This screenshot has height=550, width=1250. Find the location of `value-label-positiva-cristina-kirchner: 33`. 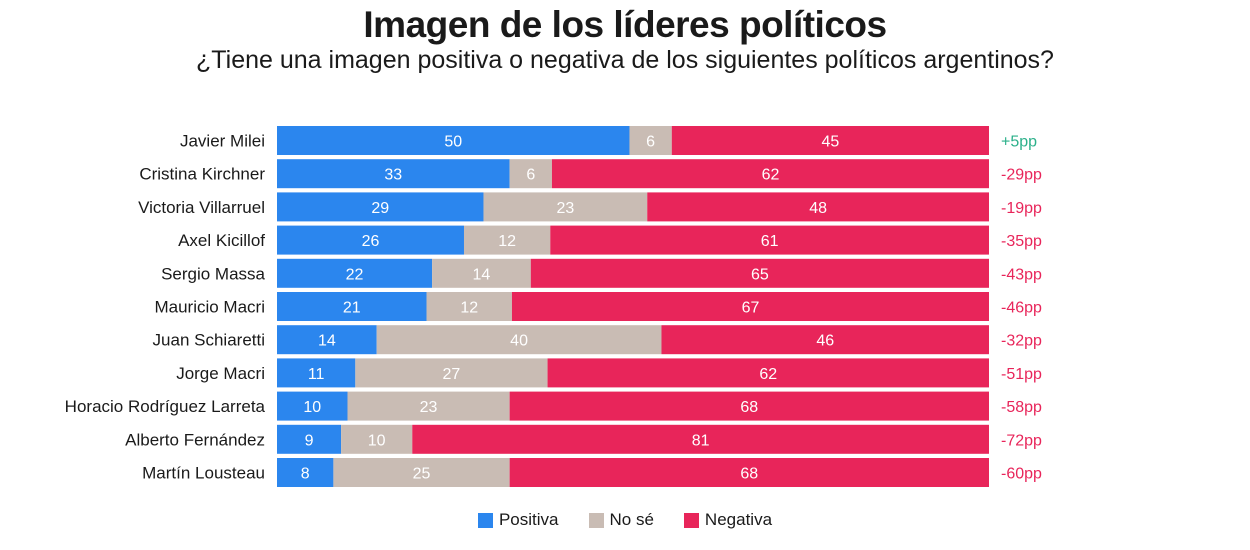

value-label-positiva-cristina-kirchner: 33 is located at coordinates (393, 175).